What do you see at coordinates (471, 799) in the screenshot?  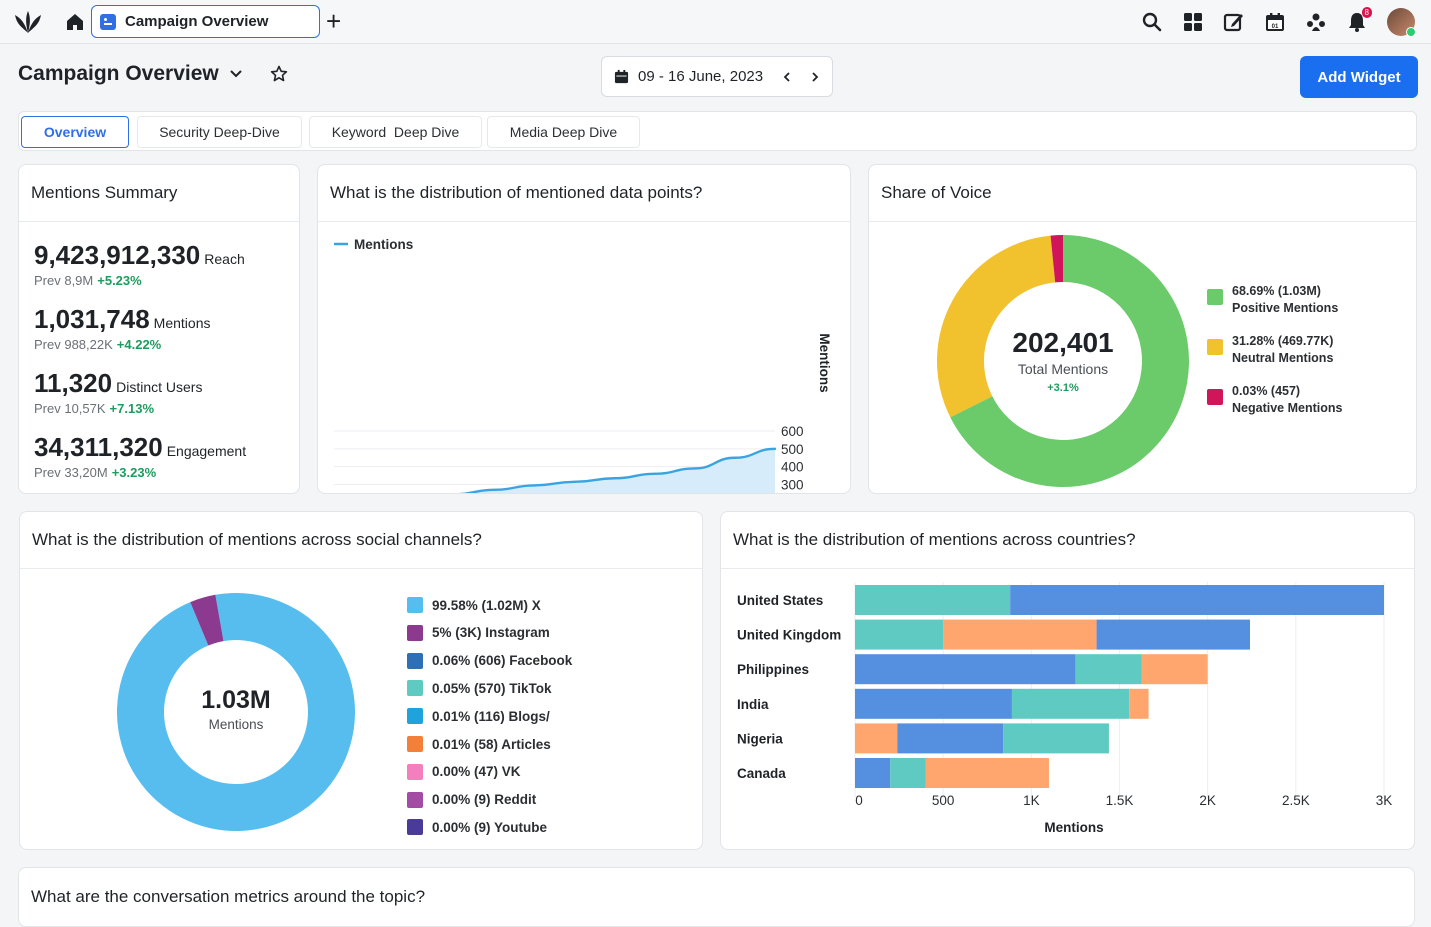 I see `social-legend-item: 0.00% (9) Reddit` at bounding box center [471, 799].